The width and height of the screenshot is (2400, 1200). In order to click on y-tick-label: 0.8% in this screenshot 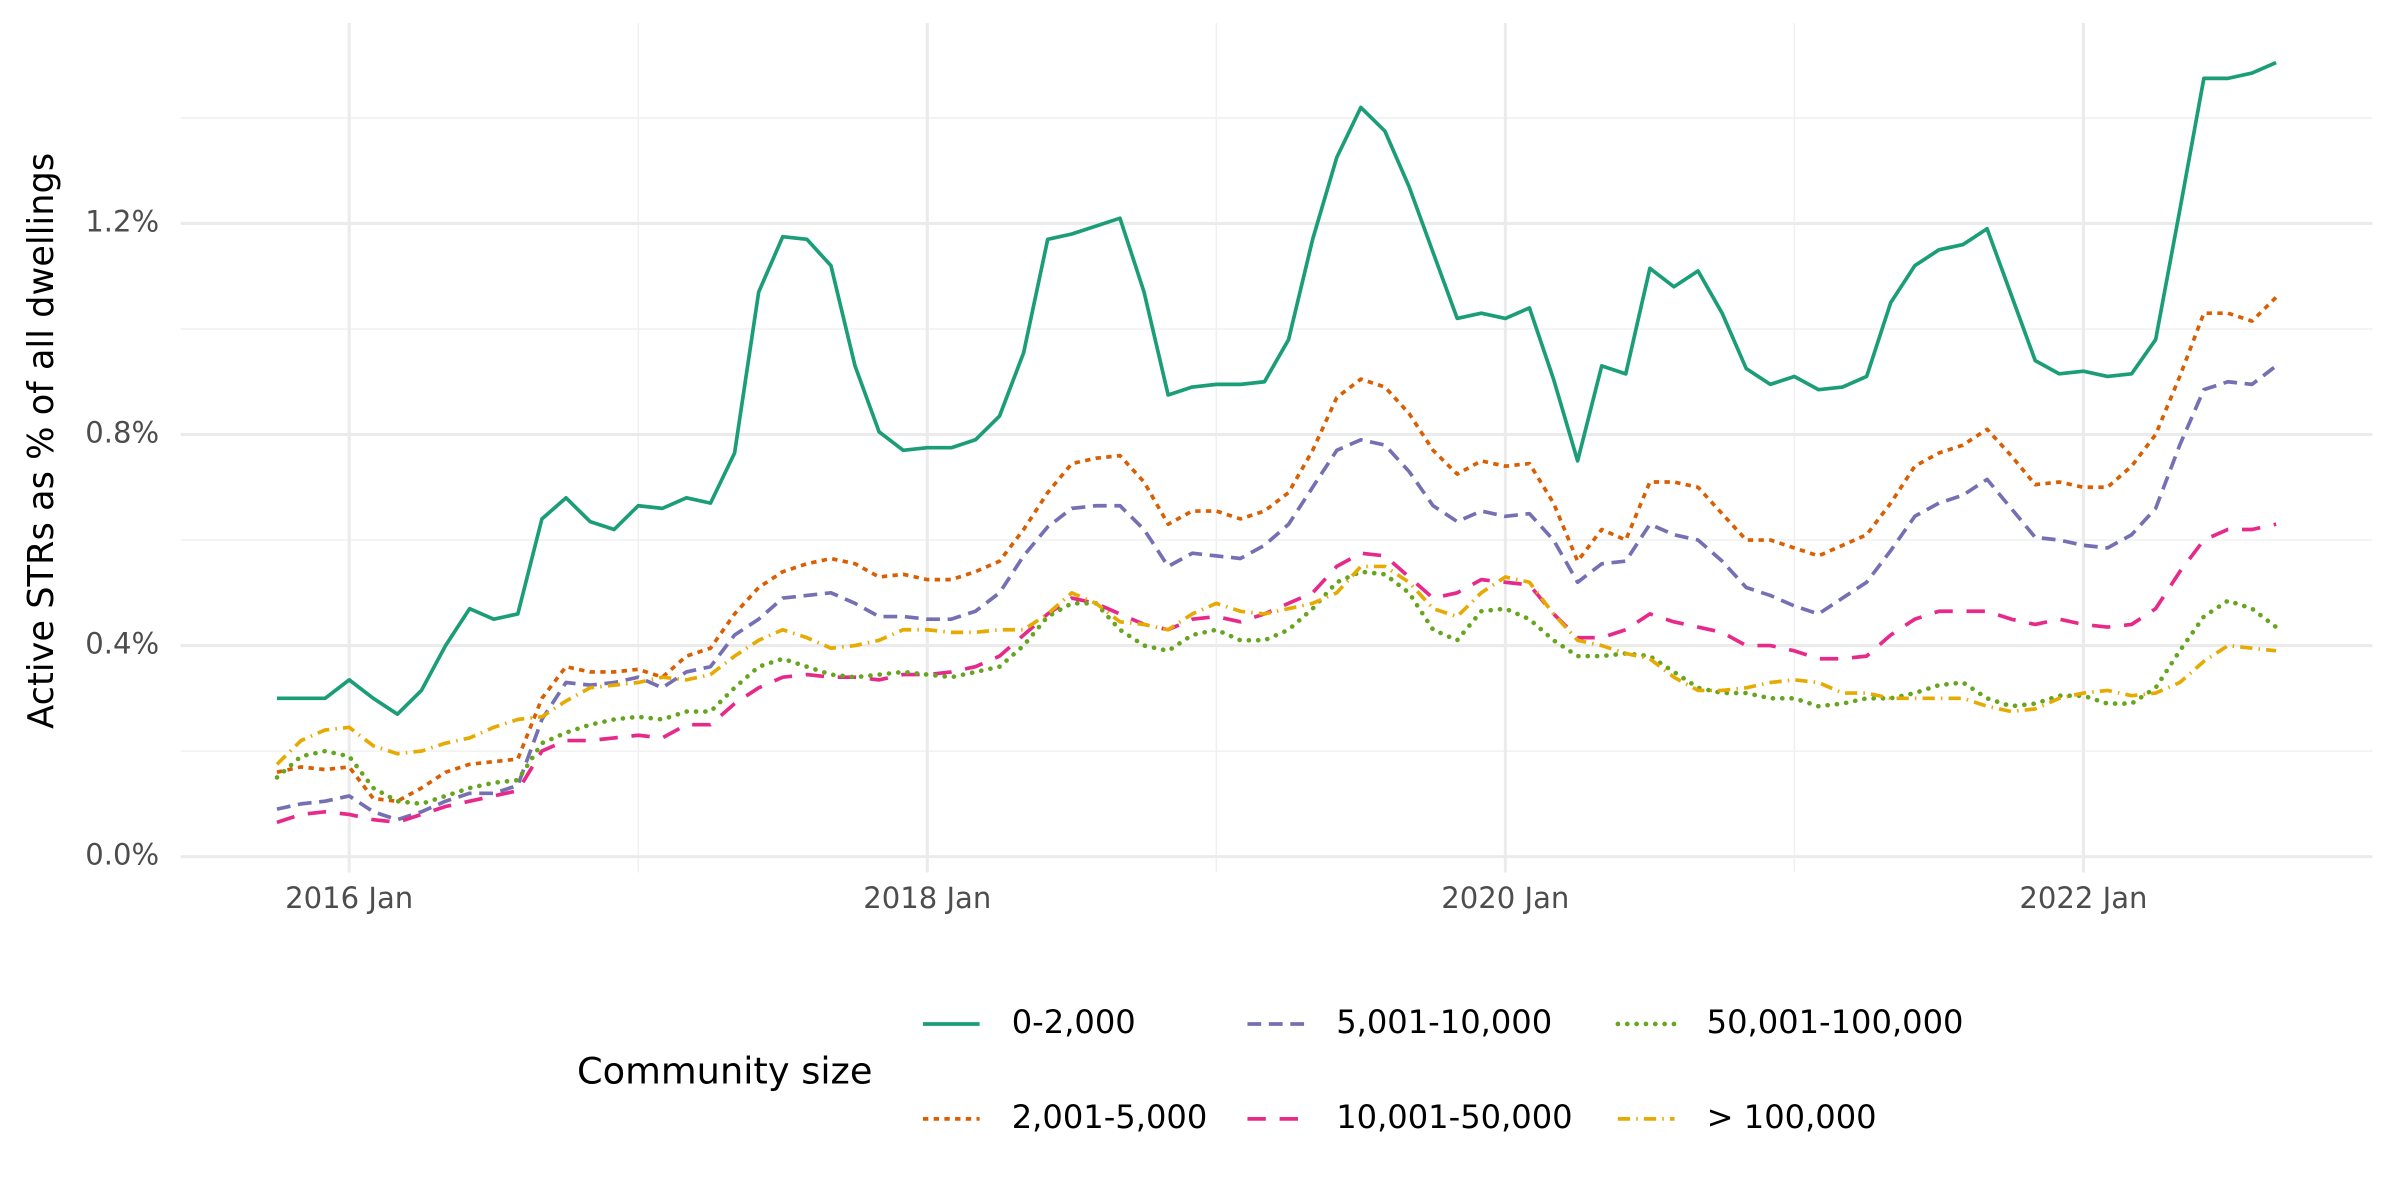, I will do `click(122, 433)`.